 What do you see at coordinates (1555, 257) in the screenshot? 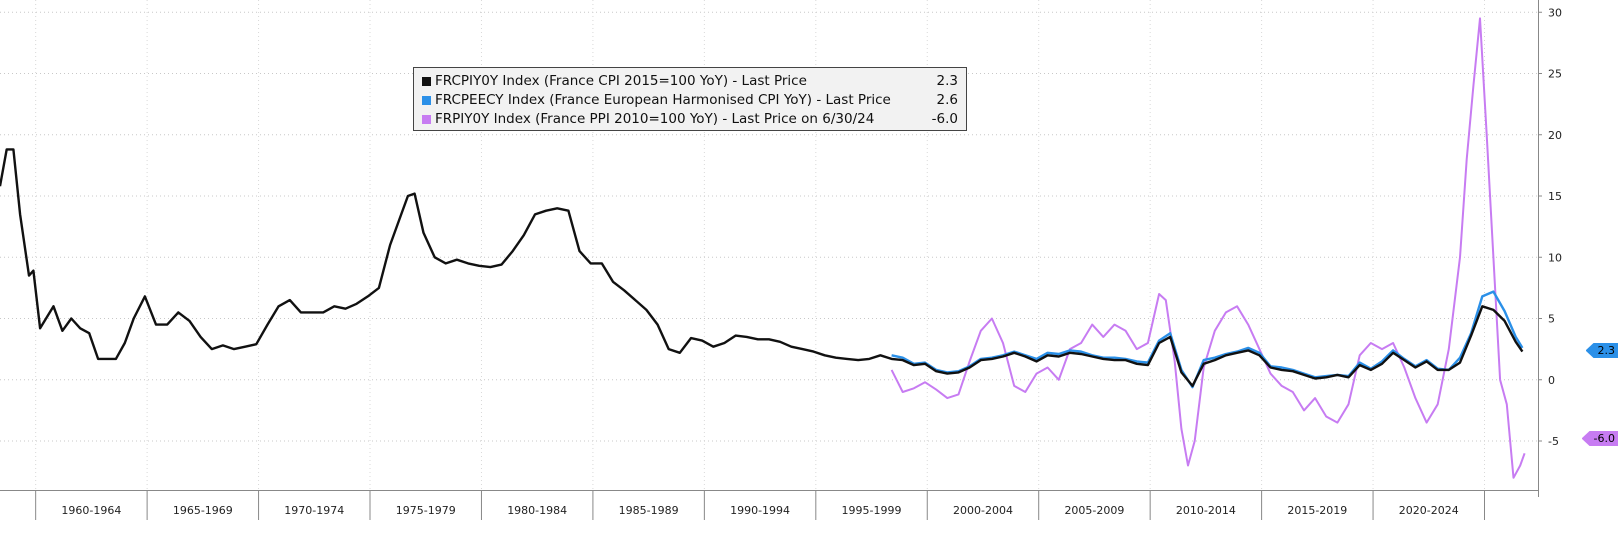
I see `y-tick-label: 10` at bounding box center [1555, 257].